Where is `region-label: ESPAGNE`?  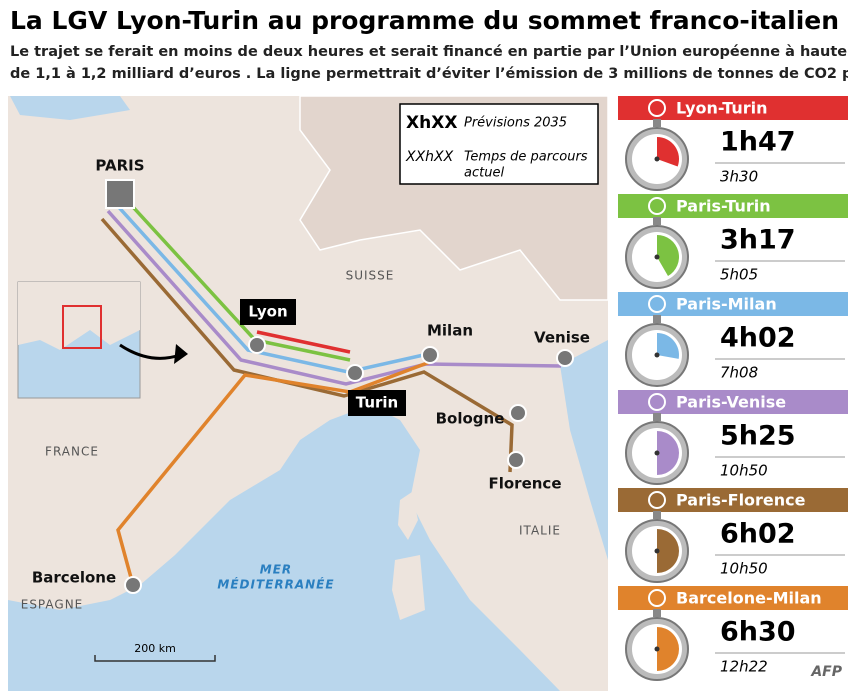 region-label: ESPAGNE is located at coordinates (52, 605).